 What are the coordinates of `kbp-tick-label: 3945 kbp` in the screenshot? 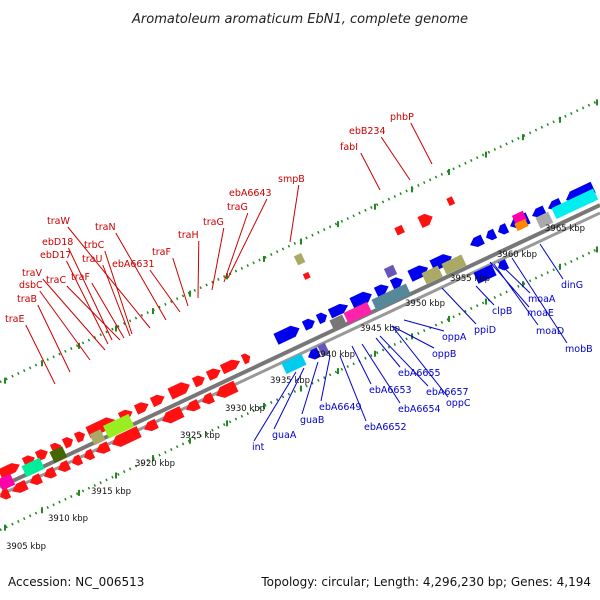 It's located at (380, 329).